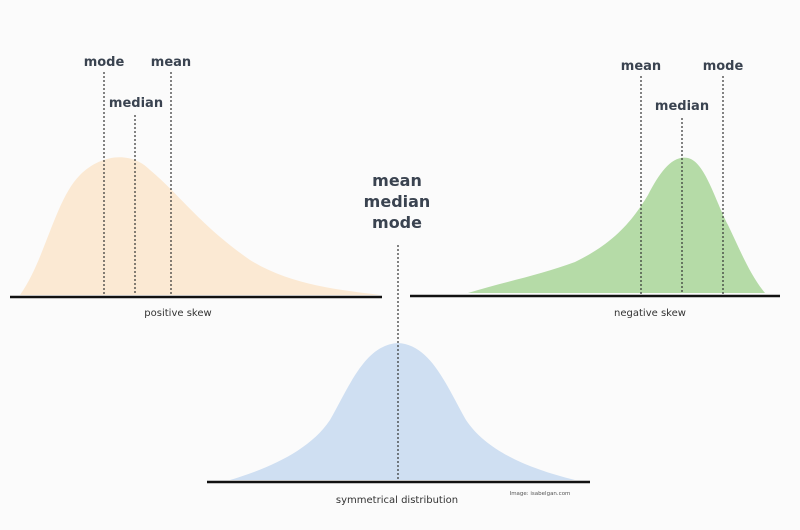 This screenshot has width=800, height=530. What do you see at coordinates (402, 411) in the screenshot?
I see `symmetric-curve` at bounding box center [402, 411].